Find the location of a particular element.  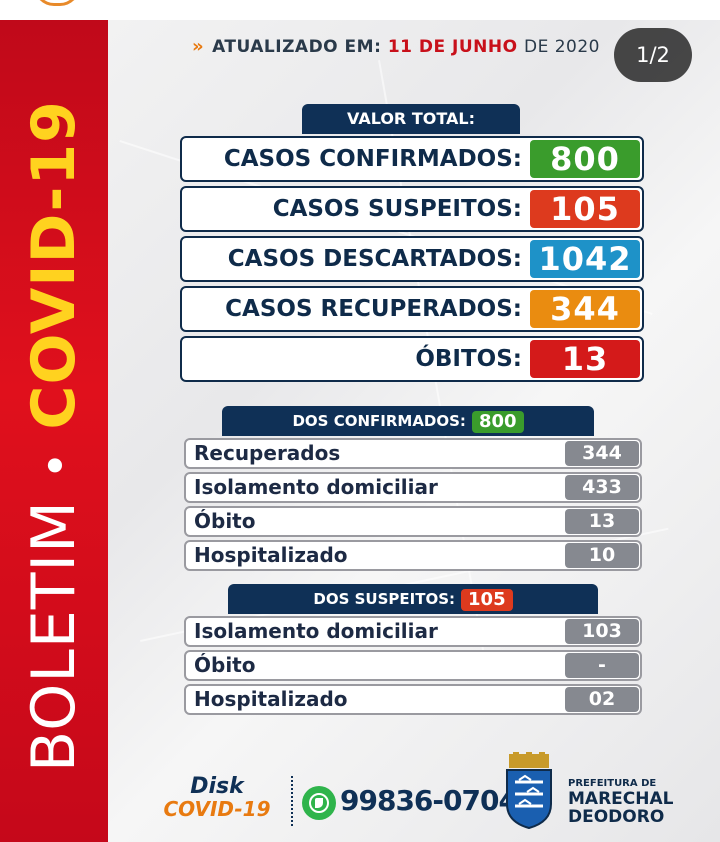

sidebar-banner: BOLETIM • COVID-19 is located at coordinates (54, 431).